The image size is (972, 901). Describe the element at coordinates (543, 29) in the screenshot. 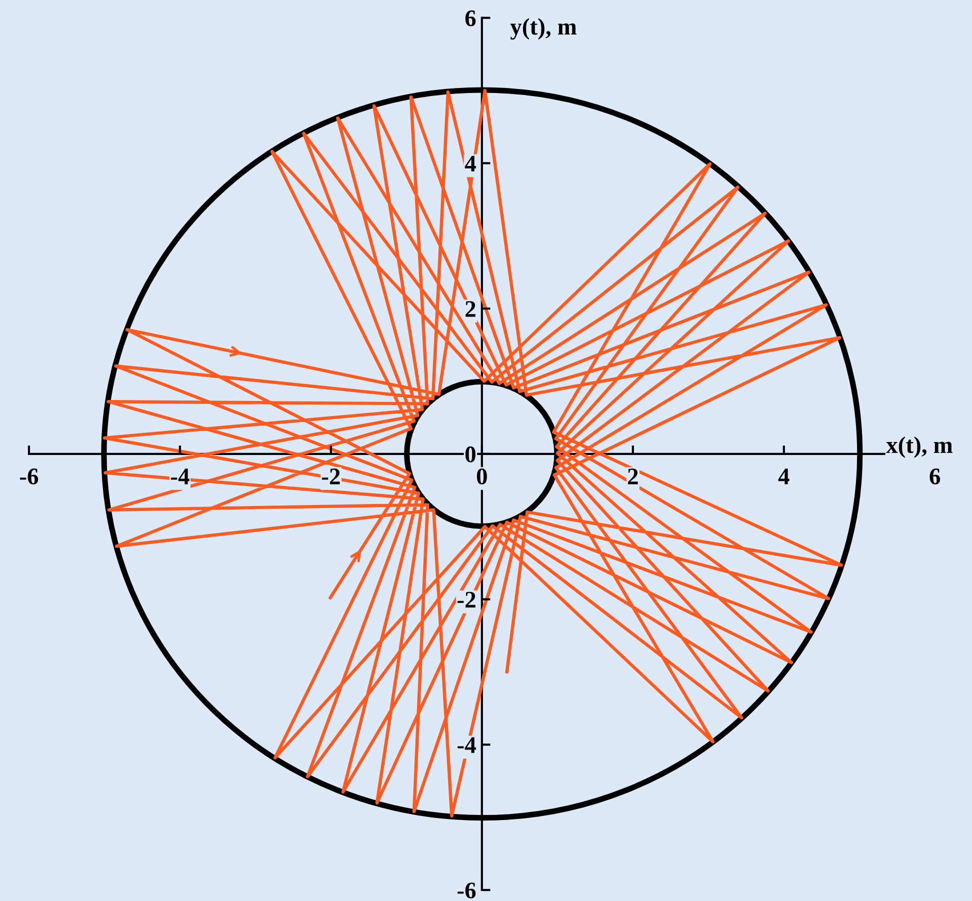

I see `y-axis-title: y(t), m` at that location.